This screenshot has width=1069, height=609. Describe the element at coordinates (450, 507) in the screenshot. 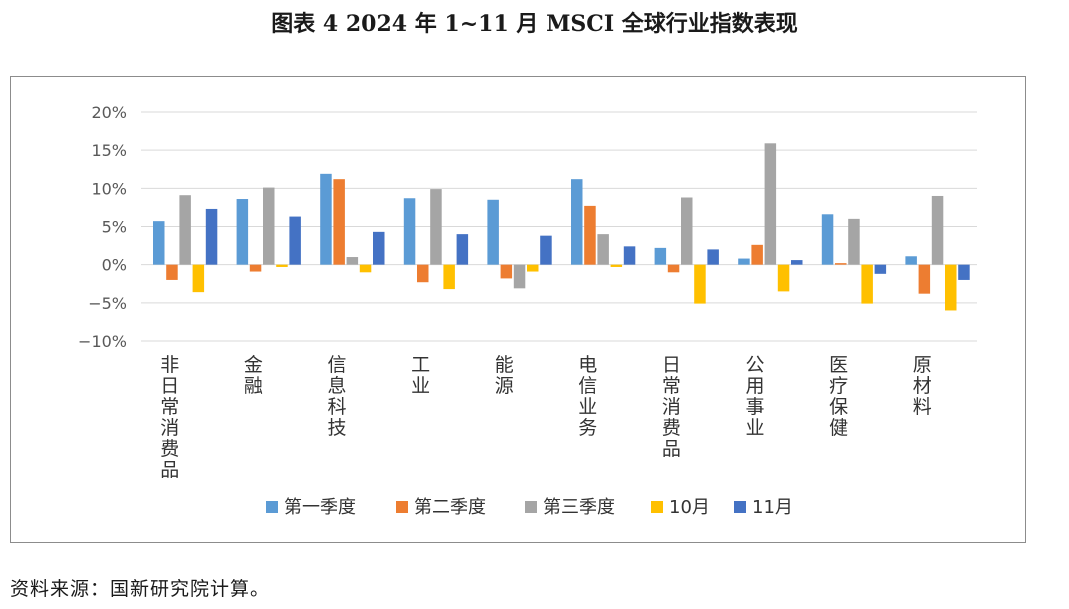

I see `legend-label: 第二季度` at that location.